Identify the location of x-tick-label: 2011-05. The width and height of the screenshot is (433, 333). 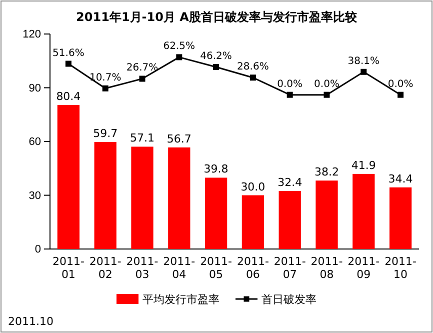
(216, 268).